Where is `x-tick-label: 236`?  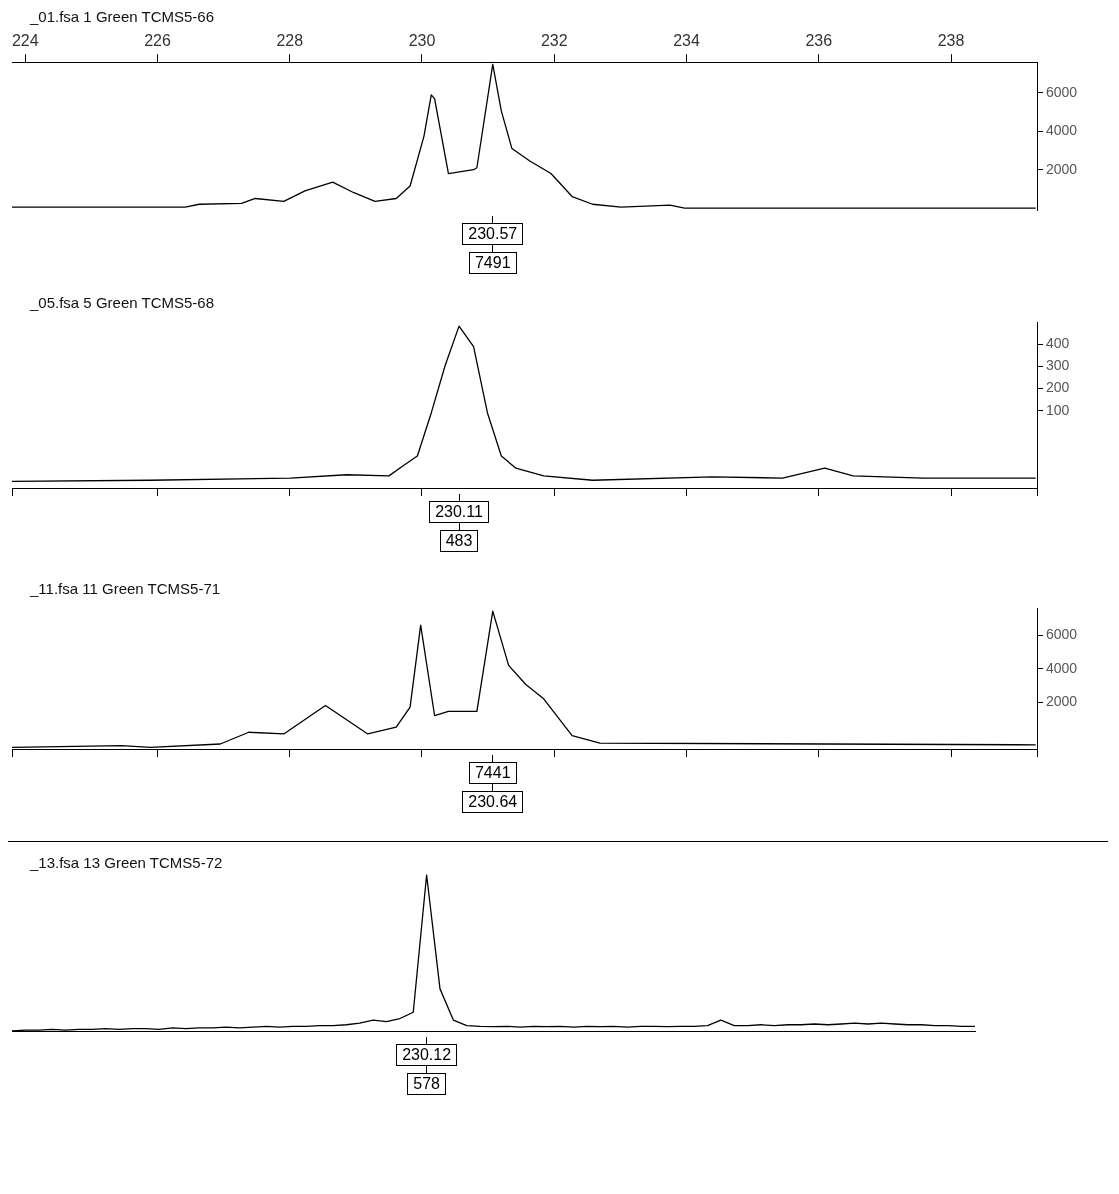
x-tick-label: 236 is located at coordinates (819, 41).